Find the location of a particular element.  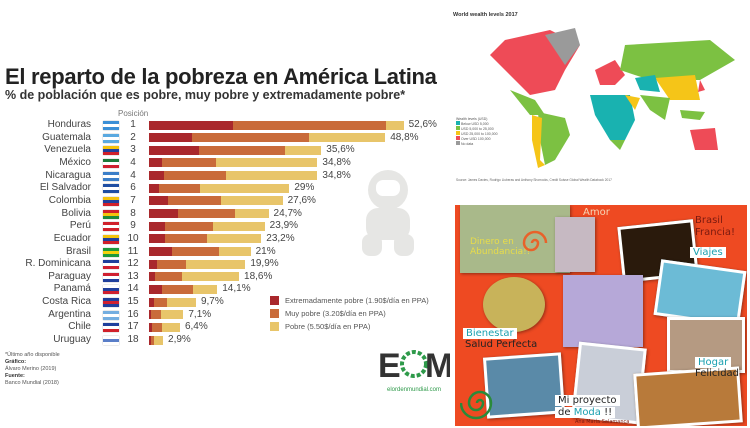

country-label: El Salvador is located at coordinates (65, 188).